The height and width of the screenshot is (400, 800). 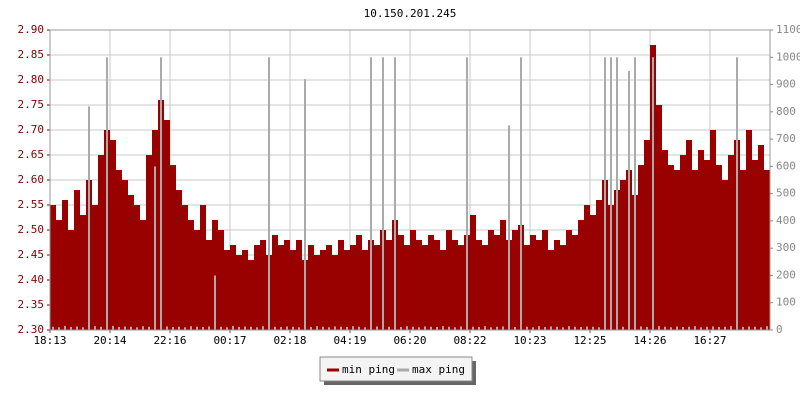 What do you see at coordinates (31, 104) in the screenshot?
I see `y-tick-label: 2.75` at bounding box center [31, 104].